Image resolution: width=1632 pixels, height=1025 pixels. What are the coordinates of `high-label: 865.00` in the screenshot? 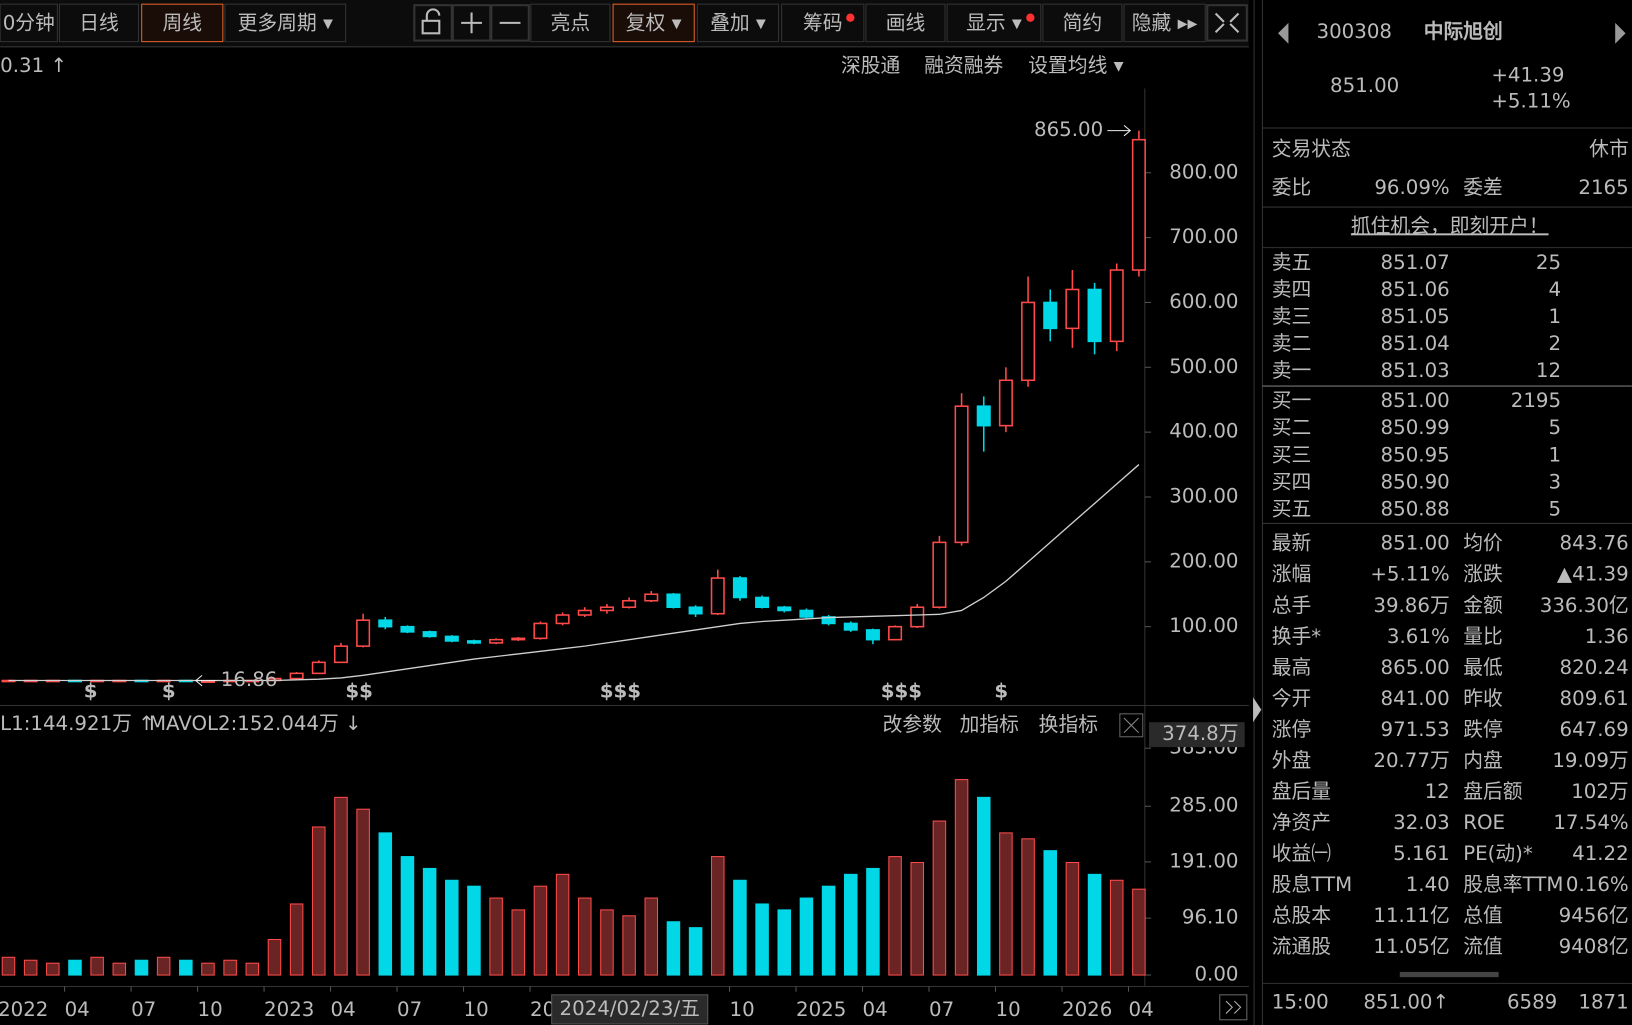 It's located at (1068, 129).